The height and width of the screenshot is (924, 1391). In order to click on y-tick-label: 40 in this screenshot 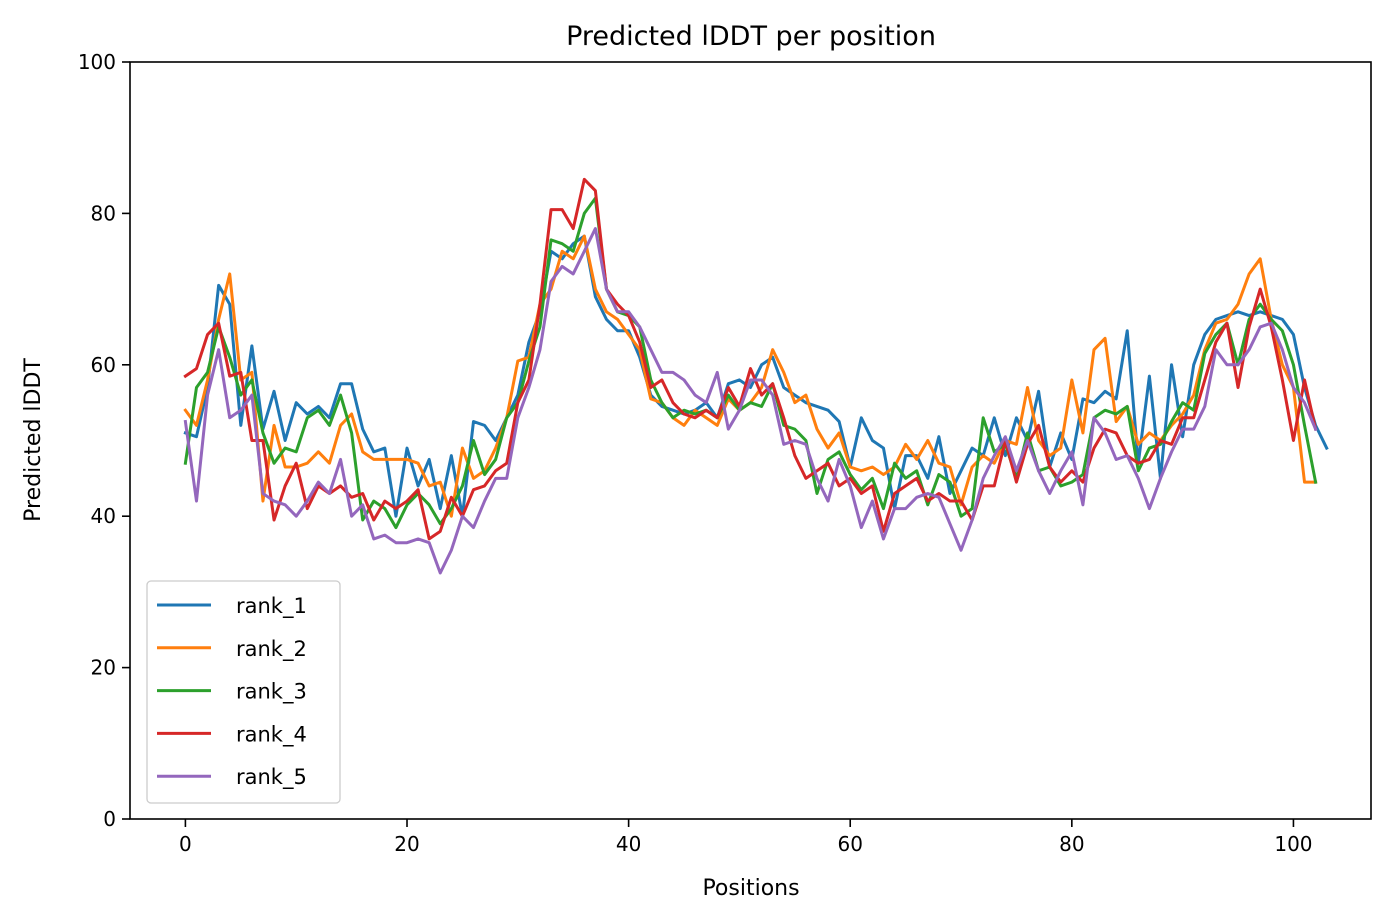, I will do `click(103, 516)`.